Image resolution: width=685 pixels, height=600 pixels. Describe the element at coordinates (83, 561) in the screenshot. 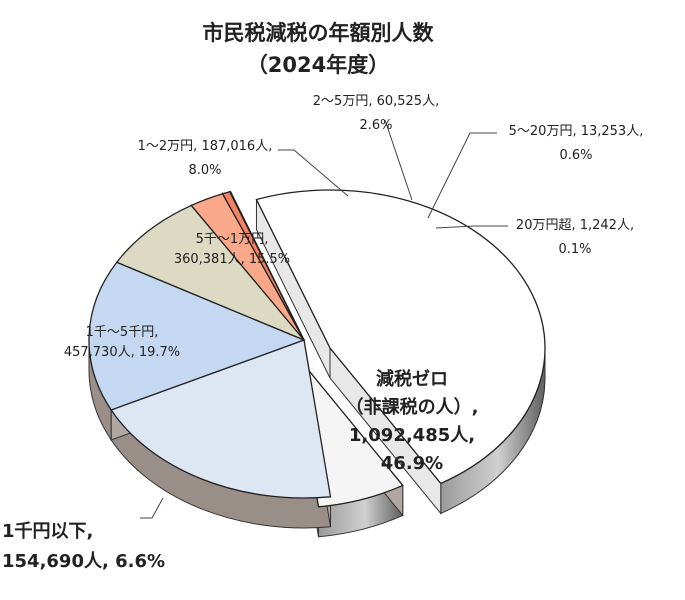

I see `data-label-1-line-1: 154,690人, 6.6%` at that location.